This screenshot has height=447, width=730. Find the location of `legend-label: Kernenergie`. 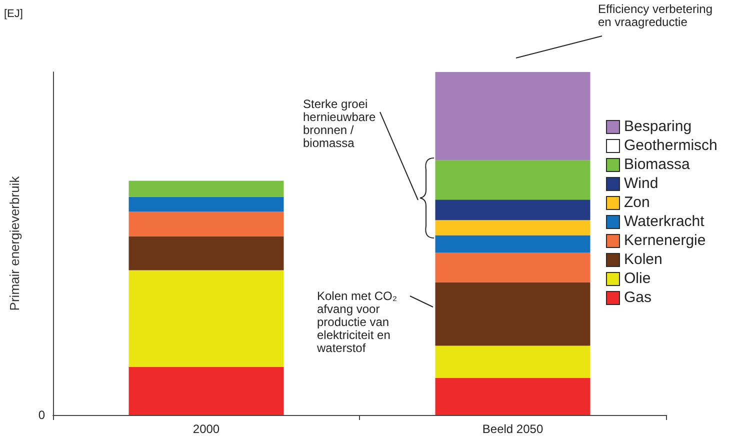

legend-label: Kernenergie is located at coordinates (665, 240).